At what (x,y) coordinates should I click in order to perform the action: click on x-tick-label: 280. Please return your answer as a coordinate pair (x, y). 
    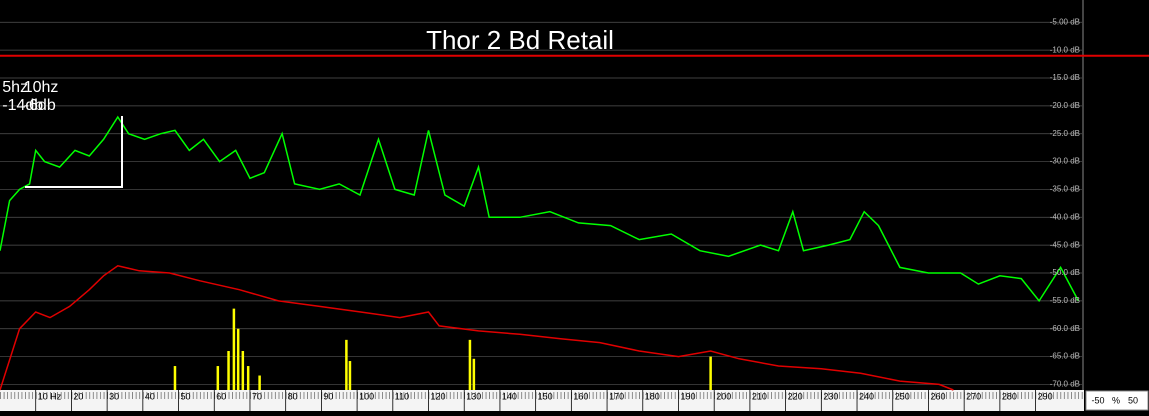
    Looking at the image, I should click on (1009, 396).